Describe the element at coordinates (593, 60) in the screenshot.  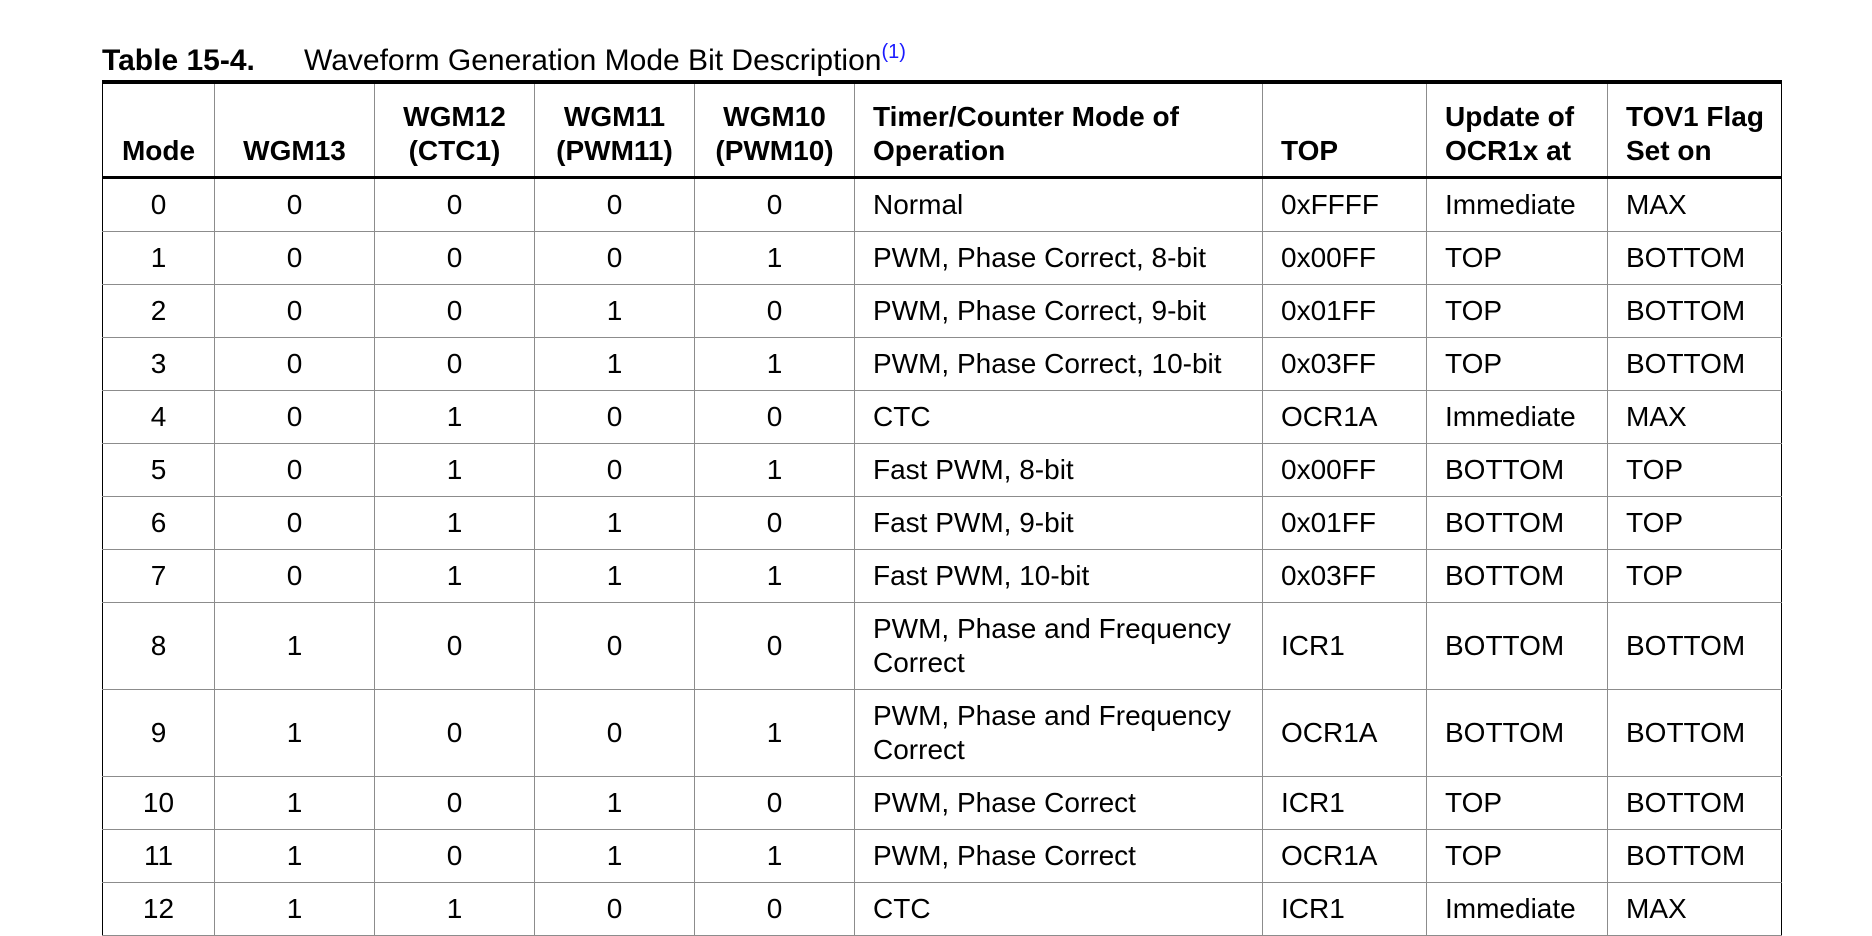
I see `table-title: Waveform Generation Mode Bit Description` at that location.